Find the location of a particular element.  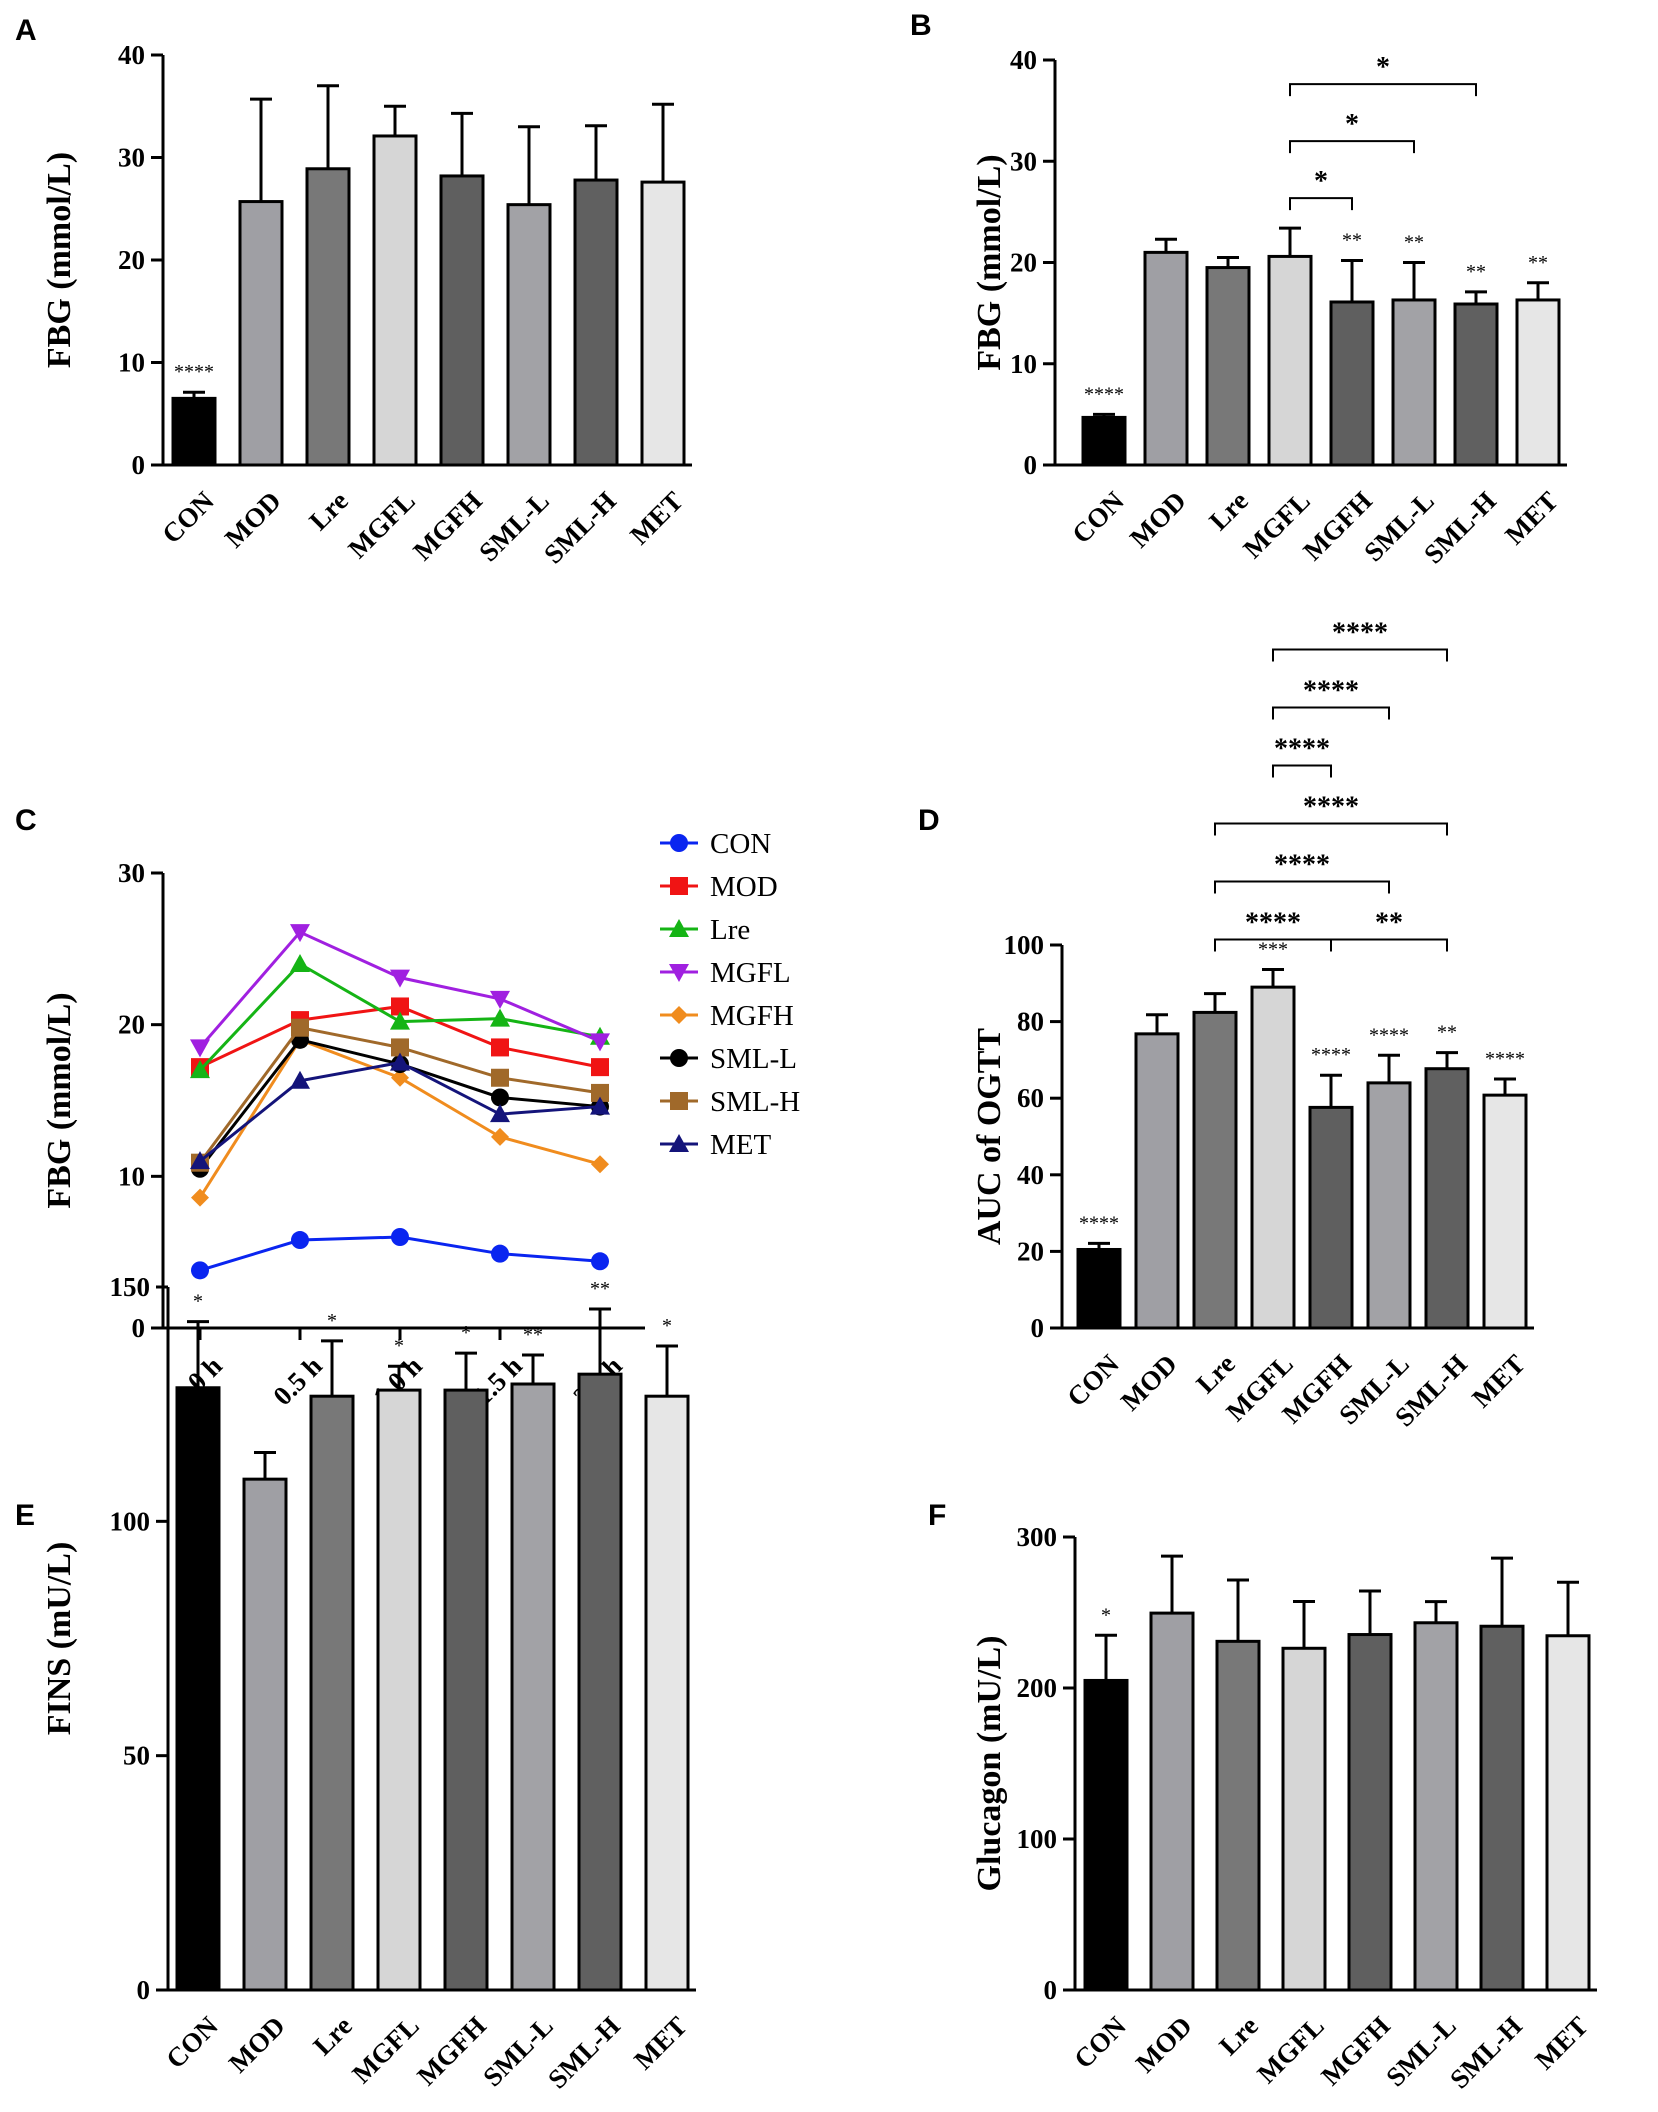

y-axis-label: AUC of OGTT is located at coordinates (989, 1137).